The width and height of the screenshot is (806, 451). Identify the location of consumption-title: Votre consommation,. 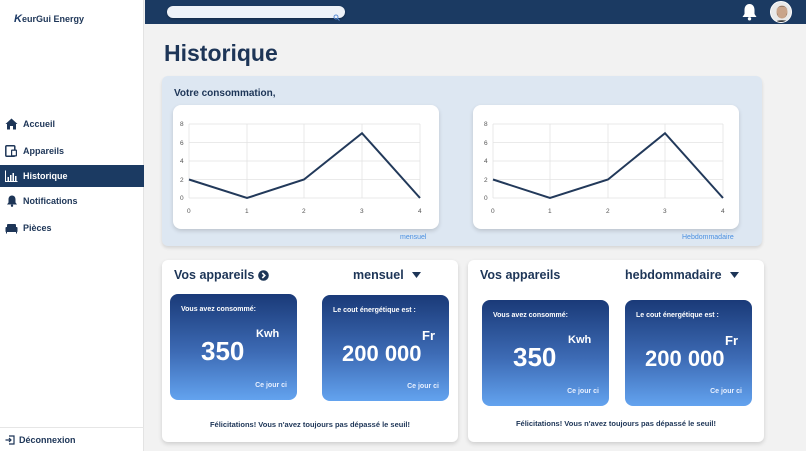
(225, 93).